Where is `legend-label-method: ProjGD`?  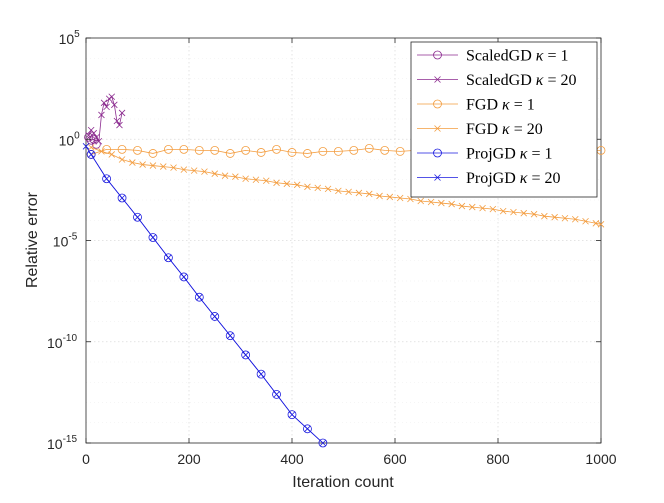 legend-label-method: ProjGD is located at coordinates (493, 154).